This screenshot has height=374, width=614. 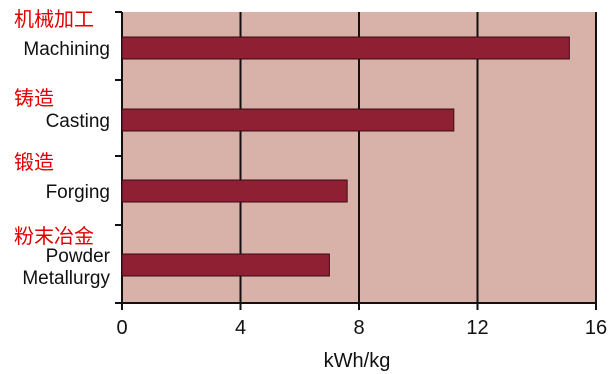 I want to click on category-label: Casting, so click(x=78, y=121).